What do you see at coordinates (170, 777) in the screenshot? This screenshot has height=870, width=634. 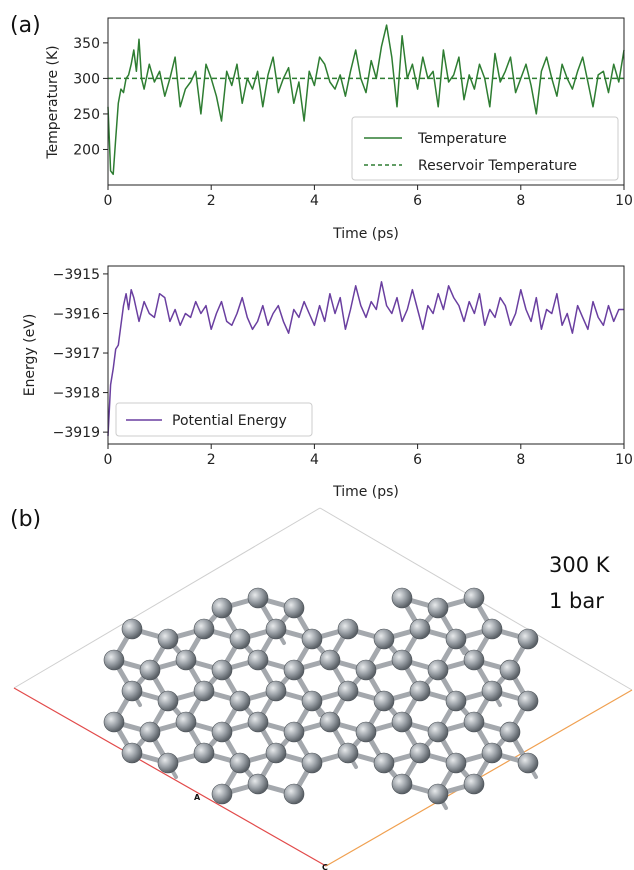 I see `lattice-edge-a` at bounding box center [170, 777].